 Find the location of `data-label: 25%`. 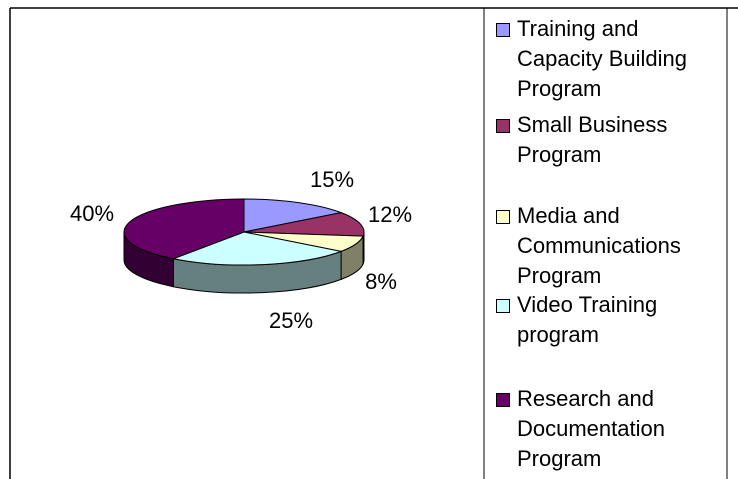

data-label: 25% is located at coordinates (291, 320).